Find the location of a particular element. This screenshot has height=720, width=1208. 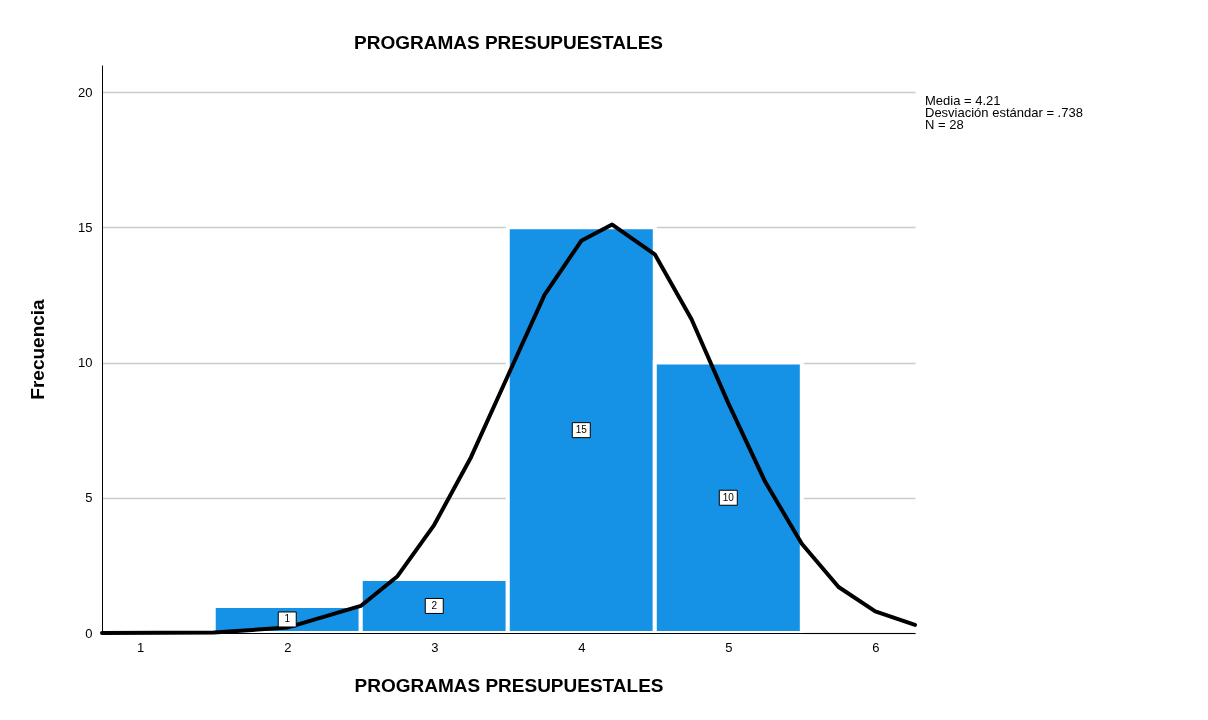

text: N = 28 is located at coordinates (944, 124).